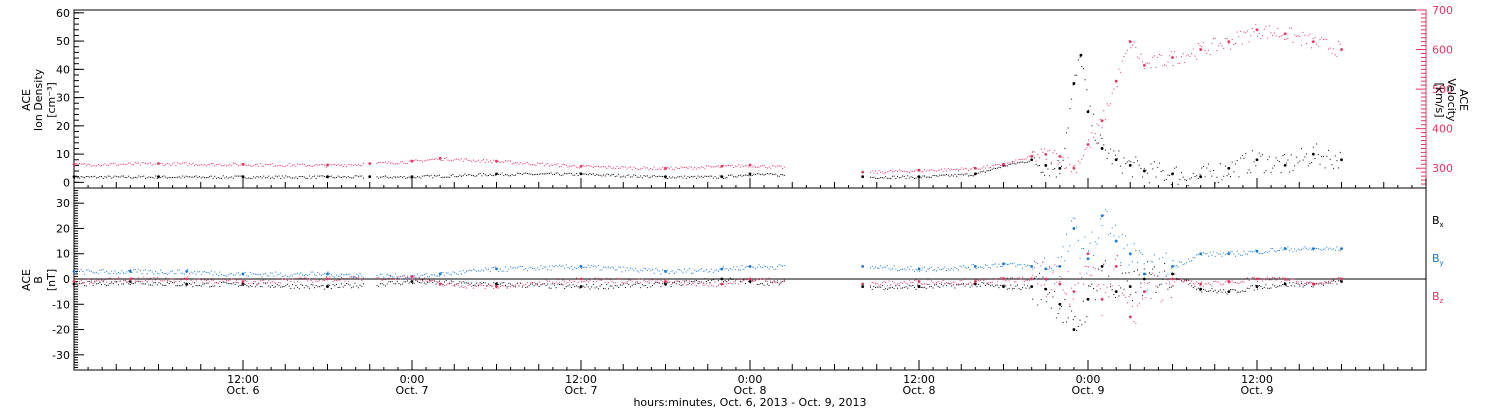 Image resolution: width=1500 pixels, height=410 pixels. I want to click on bx-series, so click(707, 295).